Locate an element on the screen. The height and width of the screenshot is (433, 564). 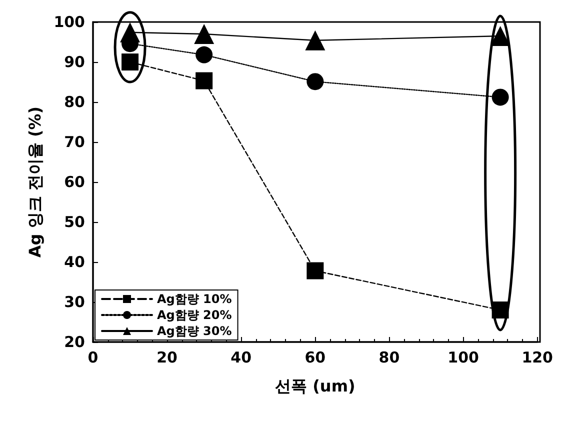
y-tick-label: 50 is located at coordinates (74, 222).